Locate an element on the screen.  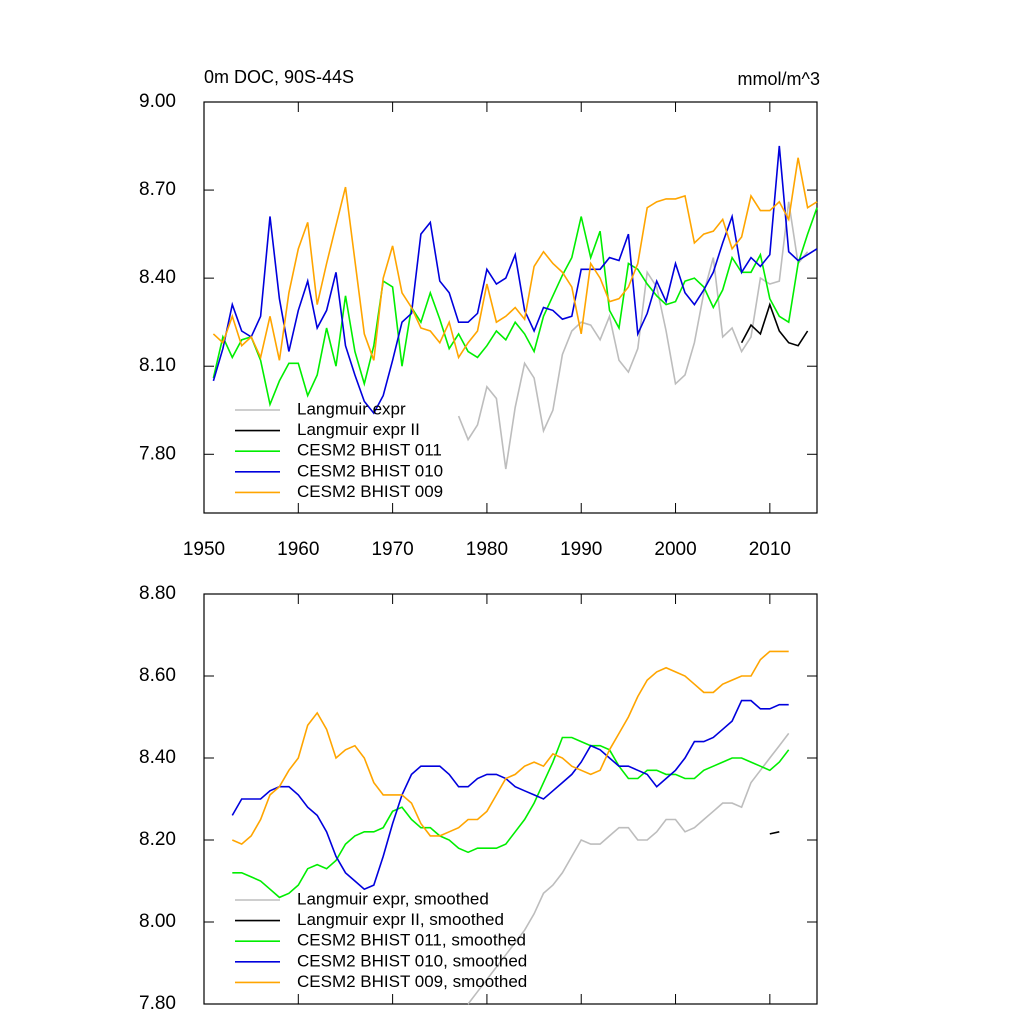
legend-label: CESM2 BHIST 009 is located at coordinates (370, 491).